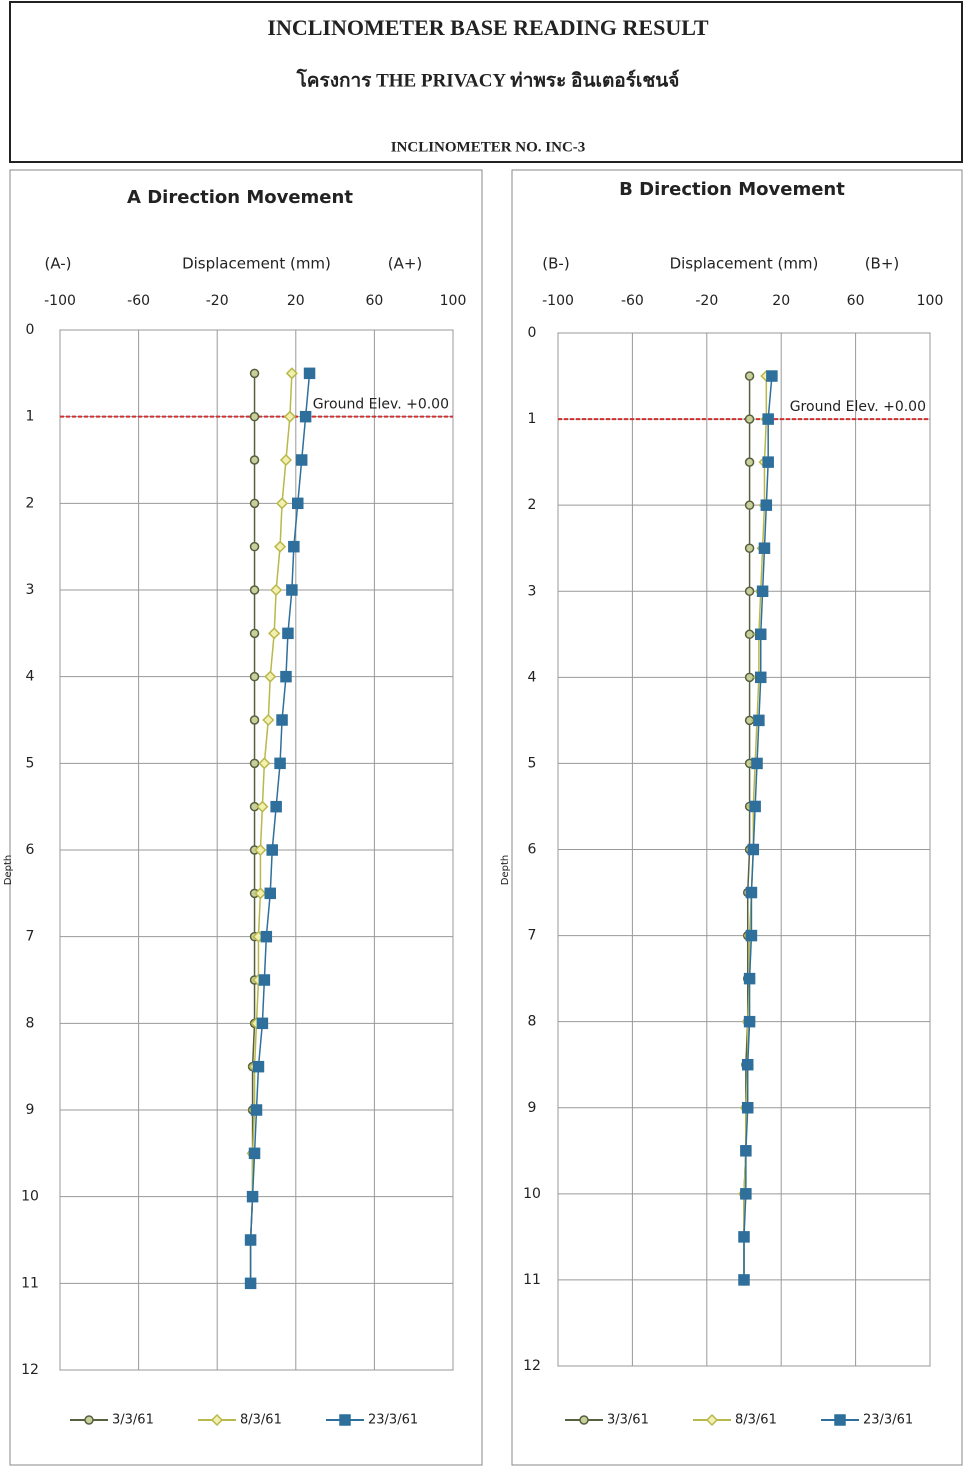 The width and height of the screenshot is (964, 1469). Describe the element at coordinates (381, 405) in the screenshot. I see `ground-label: Ground Elev. +0.00` at that location.